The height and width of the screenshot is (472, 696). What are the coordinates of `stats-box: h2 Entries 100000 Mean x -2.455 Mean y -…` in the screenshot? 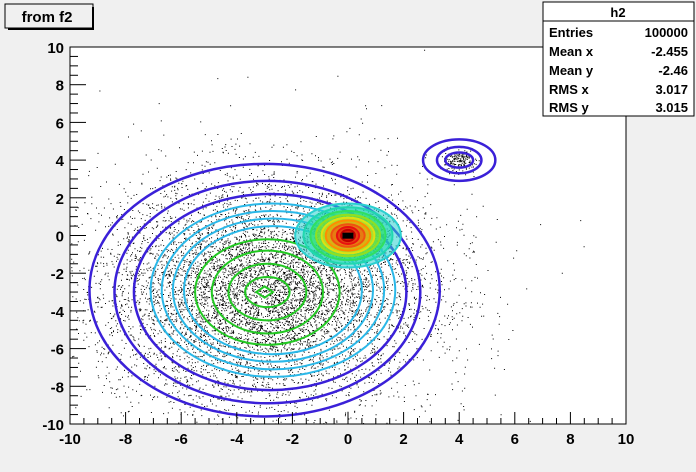 It's located at (618, 59).